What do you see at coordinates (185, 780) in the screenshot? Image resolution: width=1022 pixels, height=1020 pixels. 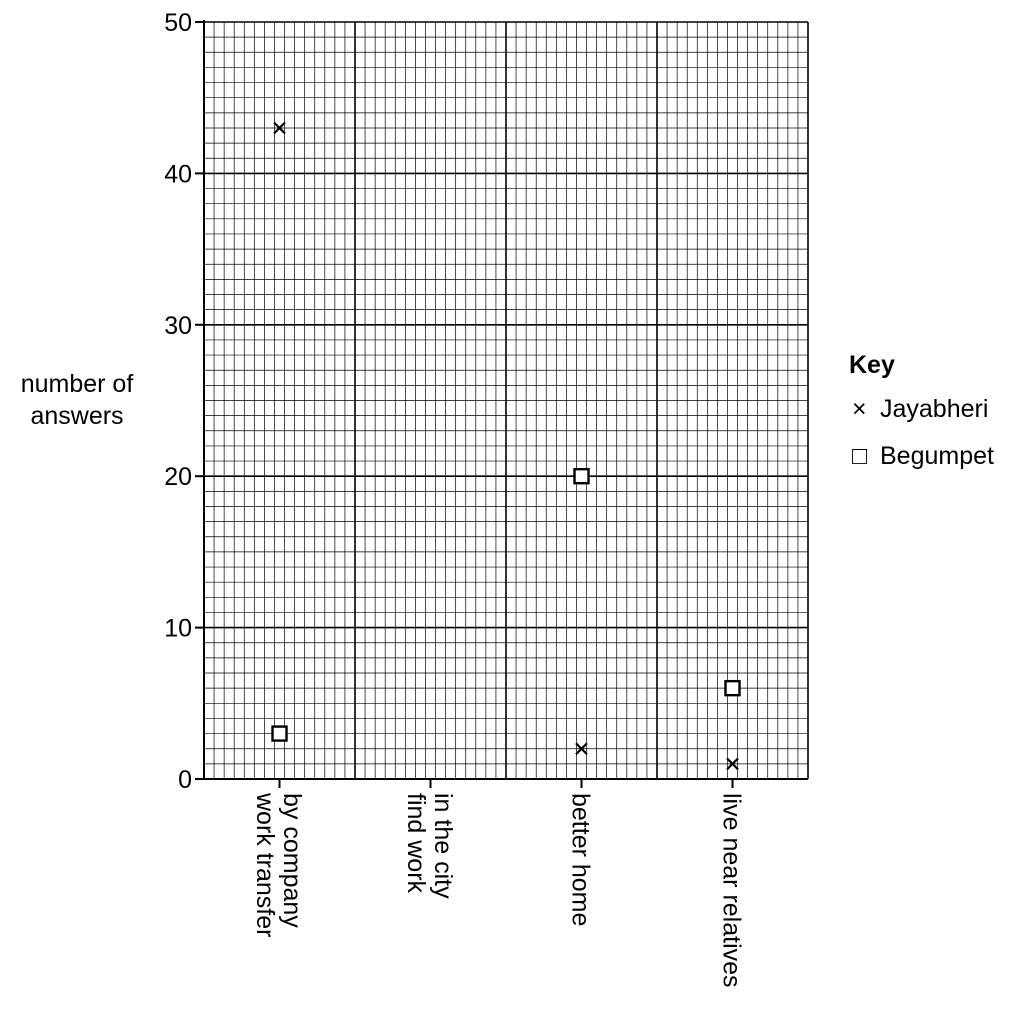 I see `y-tick-label: 0` at bounding box center [185, 780].